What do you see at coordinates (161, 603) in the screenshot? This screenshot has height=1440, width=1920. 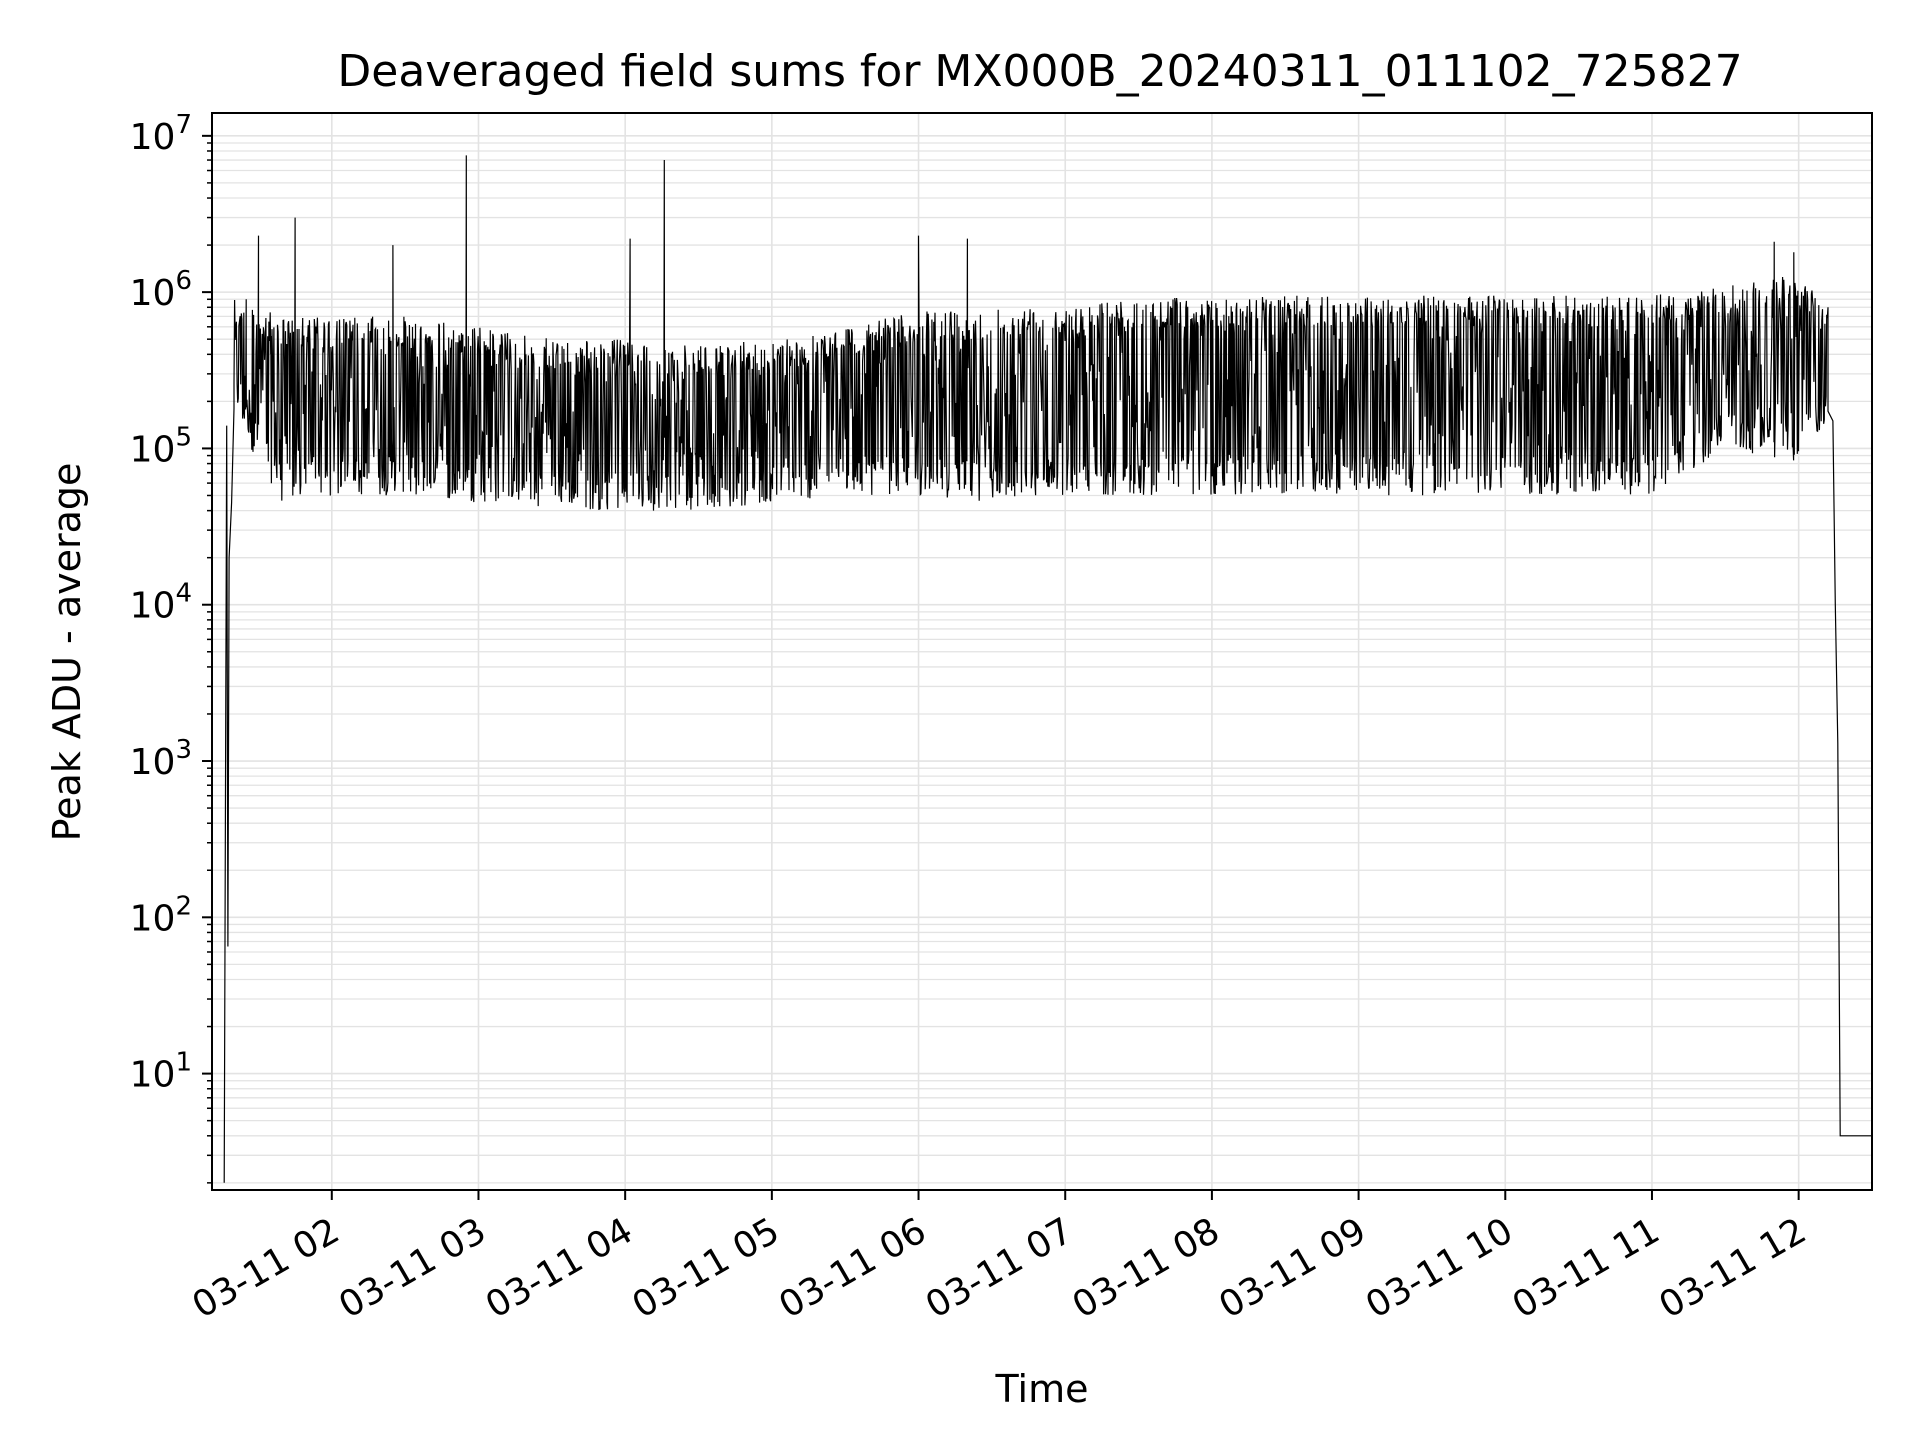 I see `y-tick-label: 10⁴` at bounding box center [161, 603].